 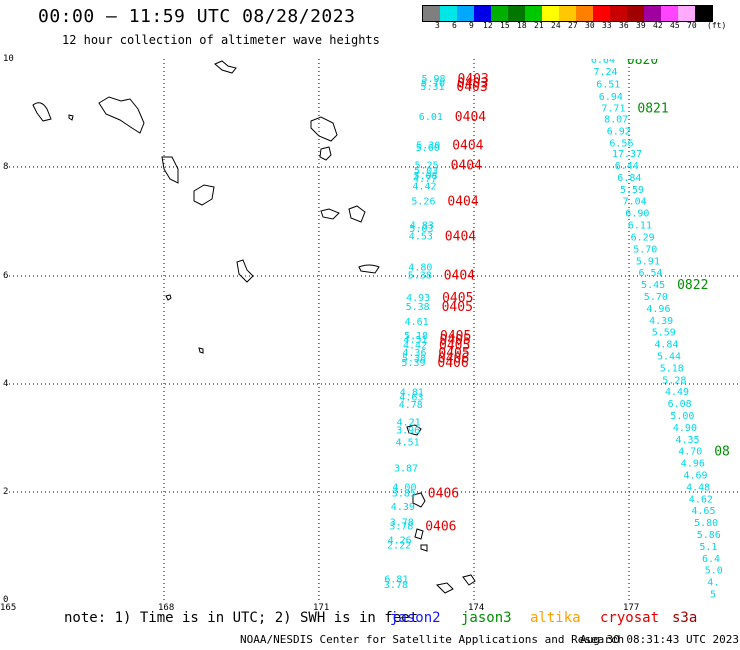 I want to click on swh-value: 4.36, so click(x=414, y=353).